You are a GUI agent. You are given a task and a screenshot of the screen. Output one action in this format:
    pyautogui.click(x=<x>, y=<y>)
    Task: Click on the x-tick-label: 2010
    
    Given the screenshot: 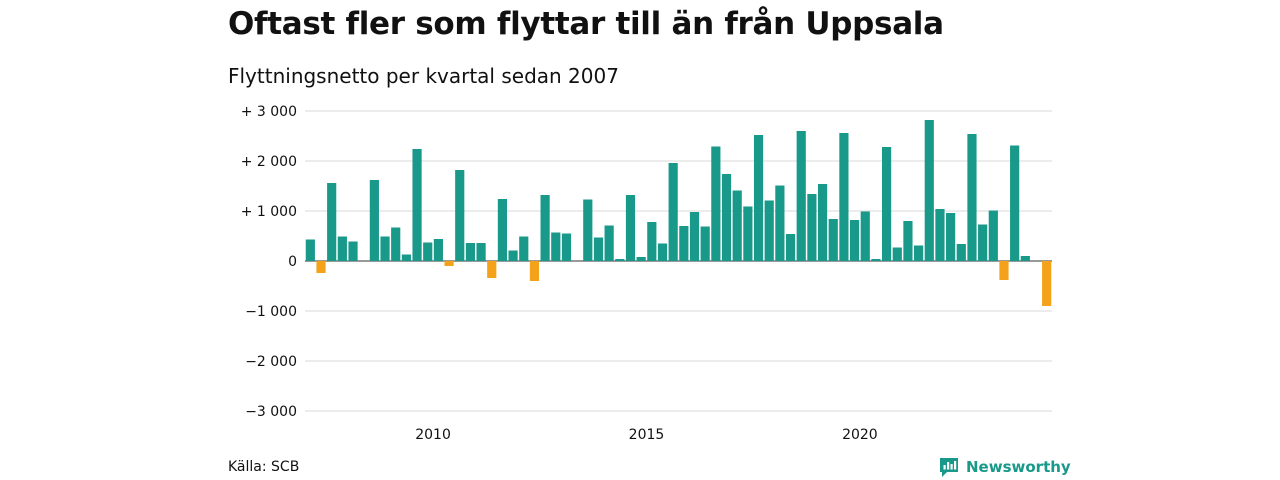 What is the action you would take?
    pyautogui.click(x=433, y=435)
    